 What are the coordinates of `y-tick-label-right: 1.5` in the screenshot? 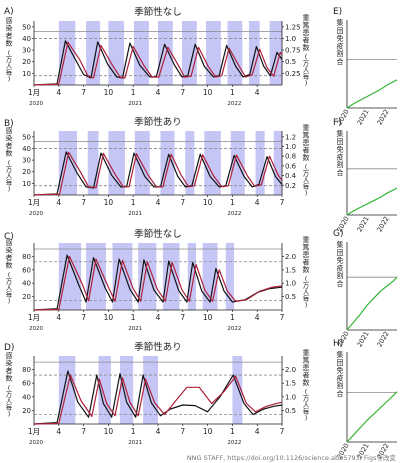 It's located at (290, 270).